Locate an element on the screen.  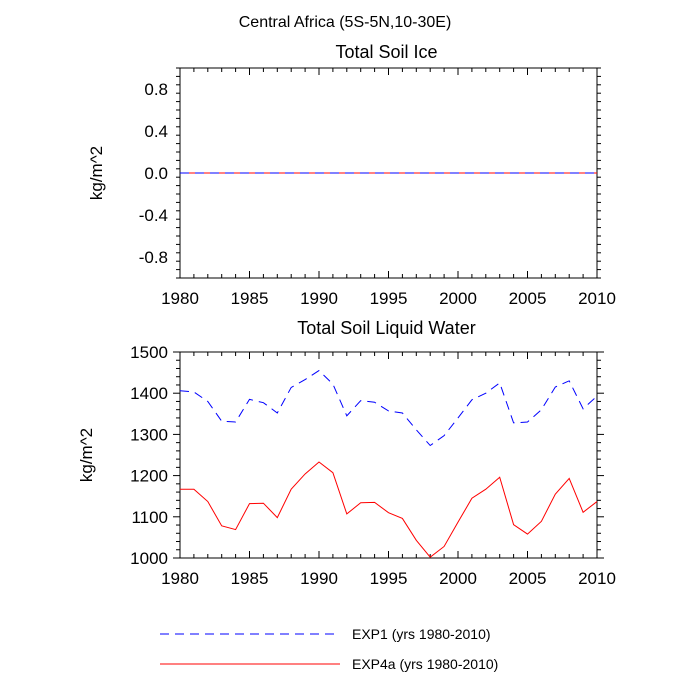
panel-title: Total Soil Liquid Water is located at coordinates (386, 328).